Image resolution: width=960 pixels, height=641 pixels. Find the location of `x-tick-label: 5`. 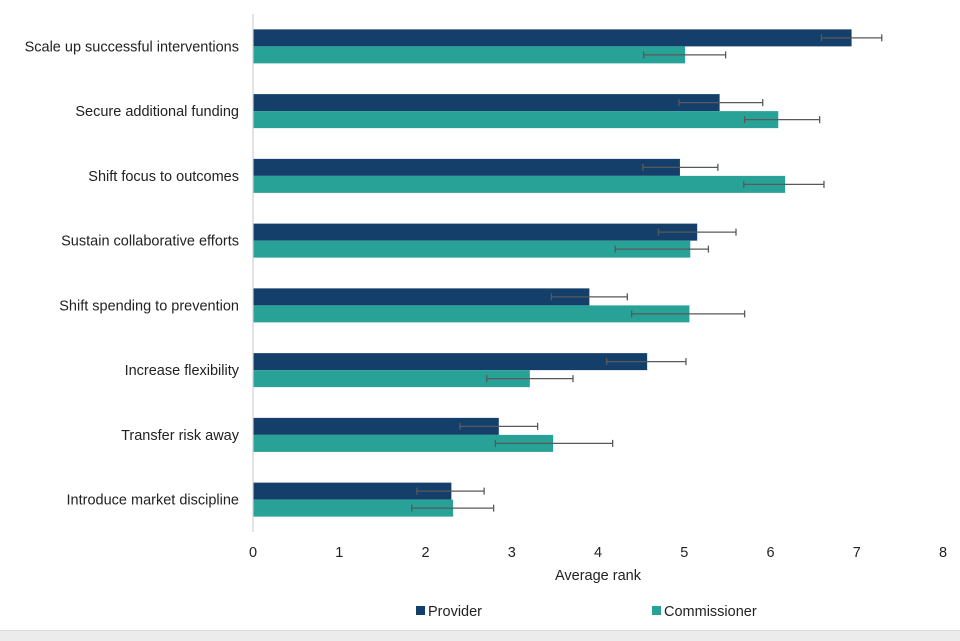

x-tick-label: 5 is located at coordinates (684, 553).